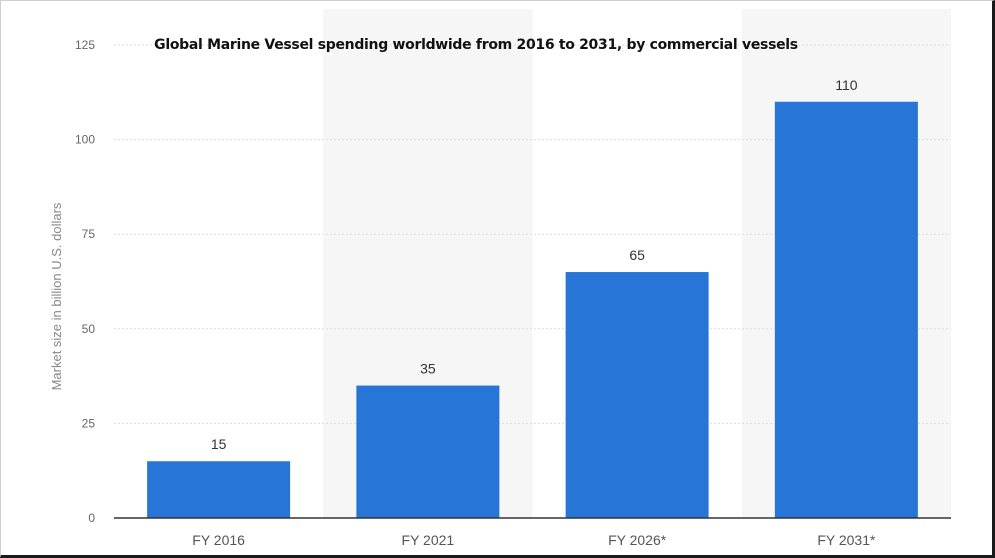 This screenshot has width=995, height=558. Describe the element at coordinates (85, 281) in the screenshot. I see `y-axis-ticks: 0 25 50 75 100 125` at that location.